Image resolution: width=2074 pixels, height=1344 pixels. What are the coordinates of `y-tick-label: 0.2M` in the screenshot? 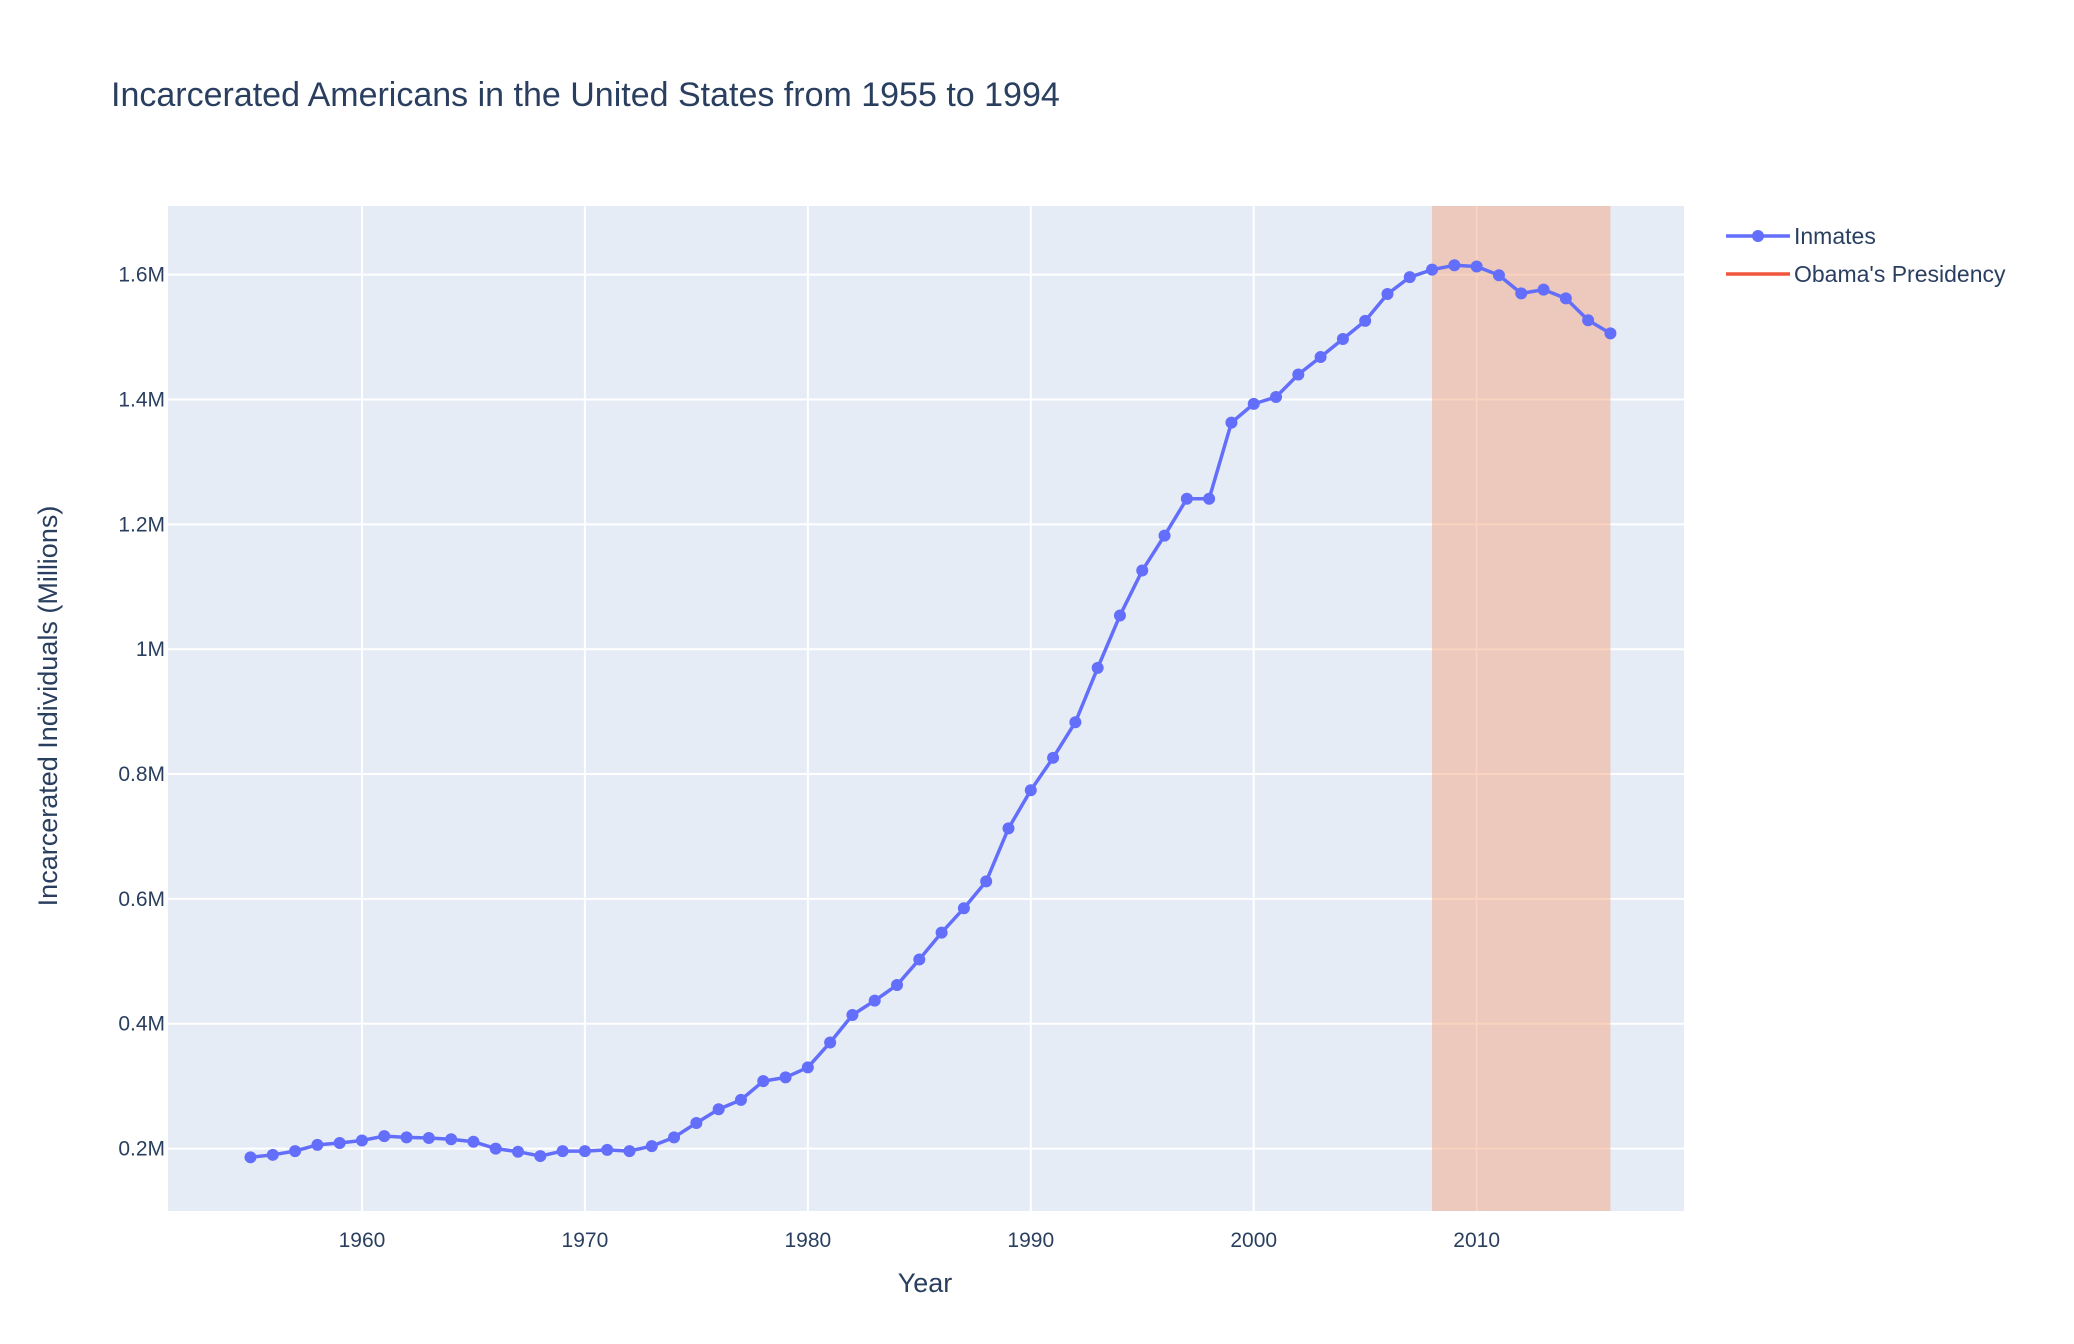 It's located at (141, 1149).